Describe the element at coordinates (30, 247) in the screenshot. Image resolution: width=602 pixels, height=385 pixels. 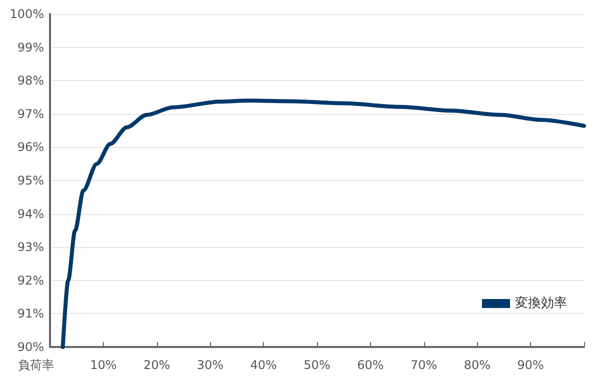
I see `y-tick-label: 93%` at that location.